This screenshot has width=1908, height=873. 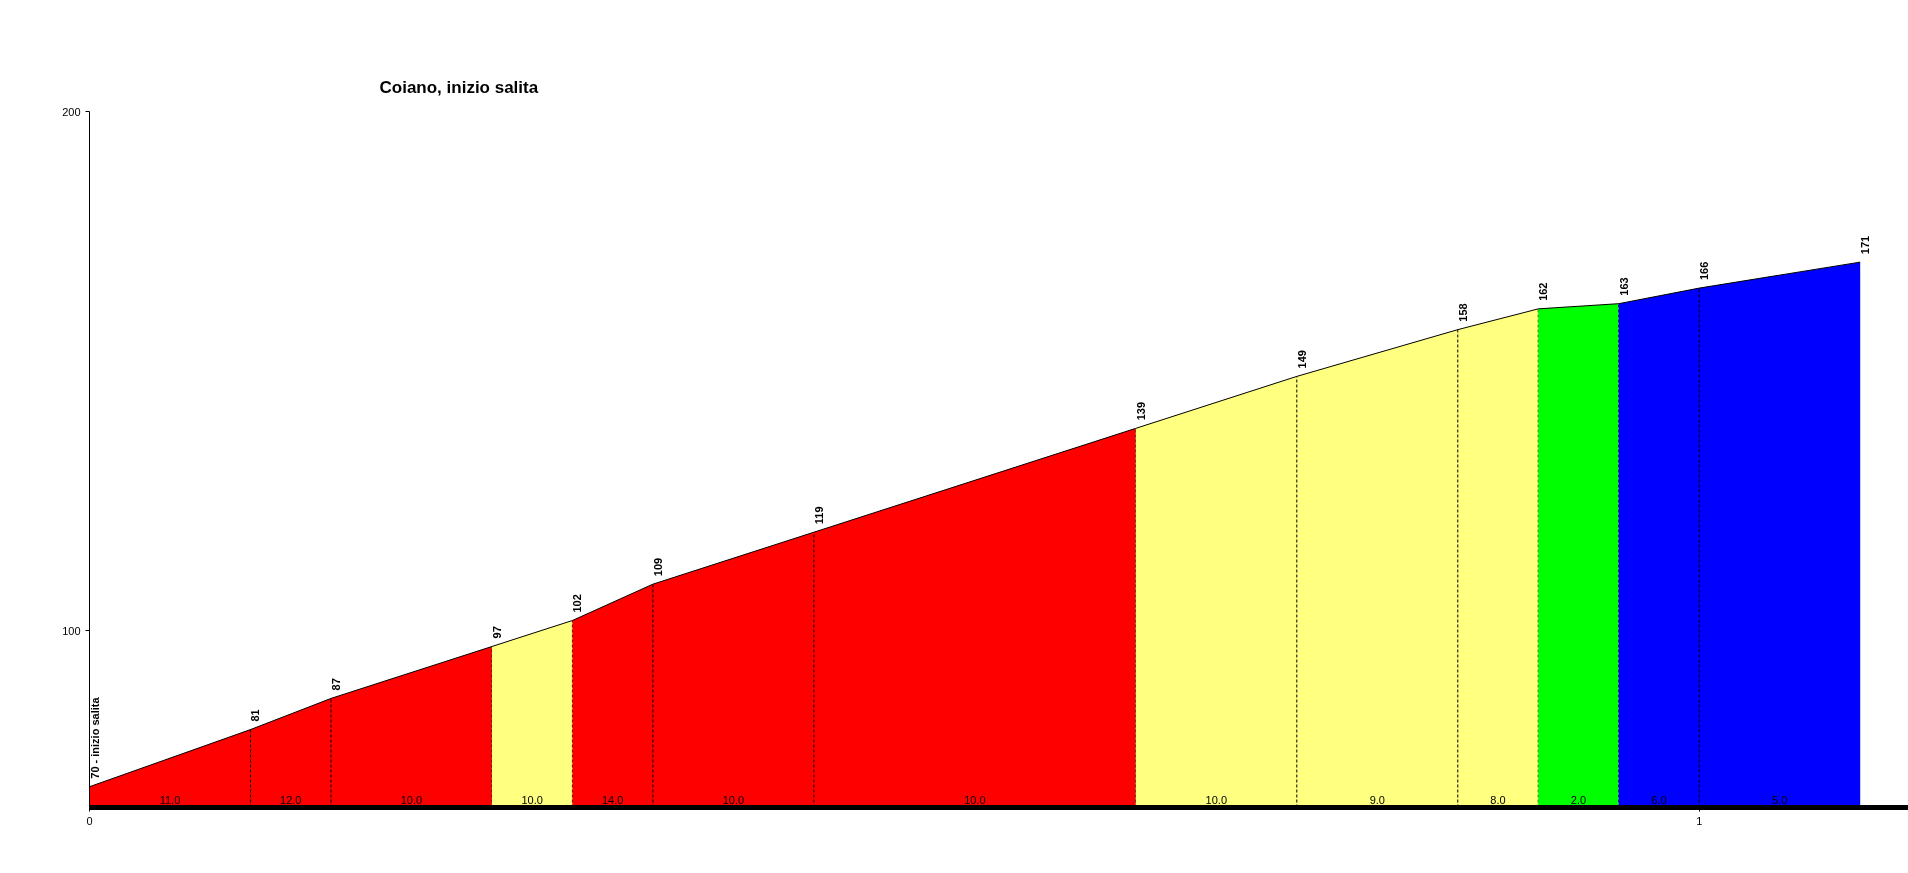 I want to click on data-label: 81, so click(x=255, y=715).